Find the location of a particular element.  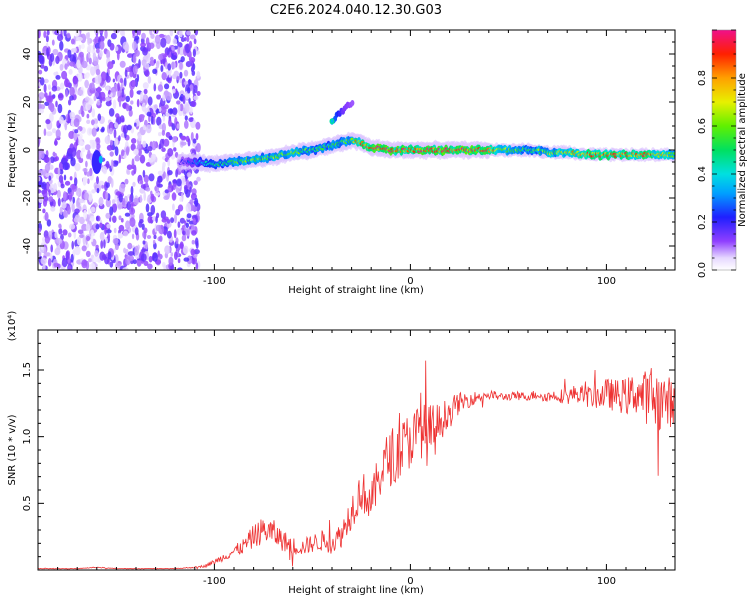

colorbar-tick-label: 0.4 is located at coordinates (702, 174).